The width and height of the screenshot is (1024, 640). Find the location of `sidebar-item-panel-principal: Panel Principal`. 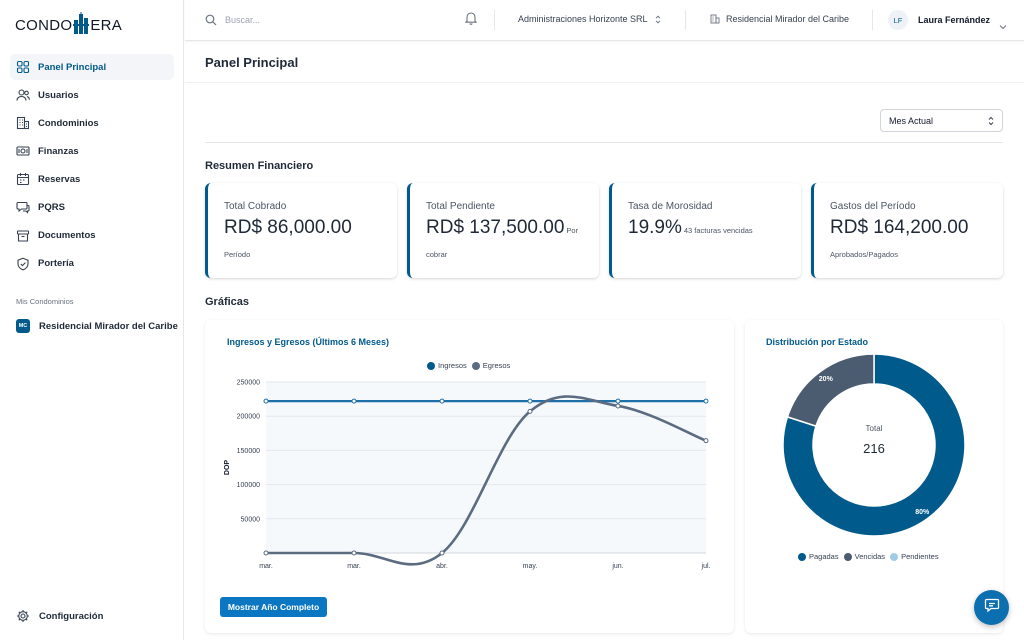

sidebar-item-panel-principal: Panel Principal is located at coordinates (92, 67).